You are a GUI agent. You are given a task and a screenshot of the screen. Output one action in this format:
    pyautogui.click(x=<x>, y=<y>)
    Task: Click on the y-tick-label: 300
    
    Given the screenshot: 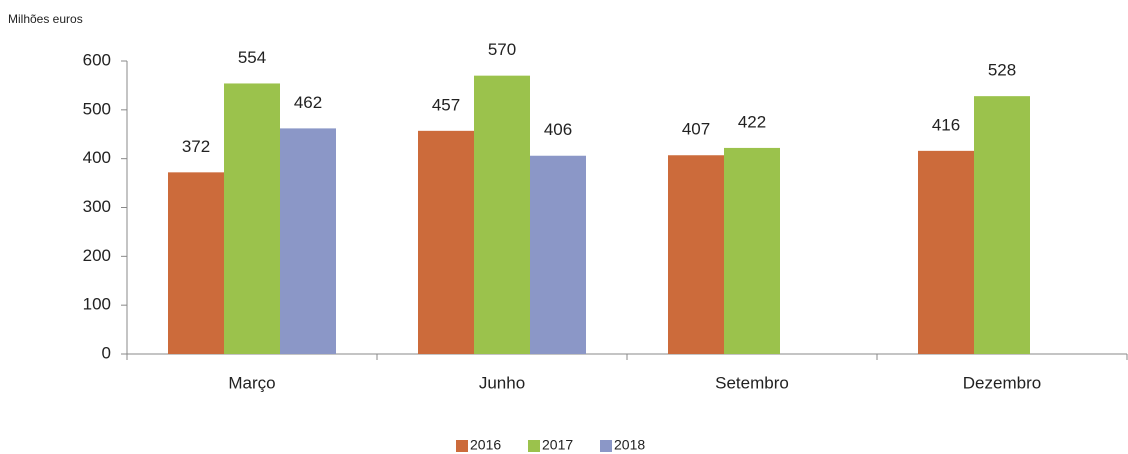 What is the action you would take?
    pyautogui.click(x=97, y=206)
    